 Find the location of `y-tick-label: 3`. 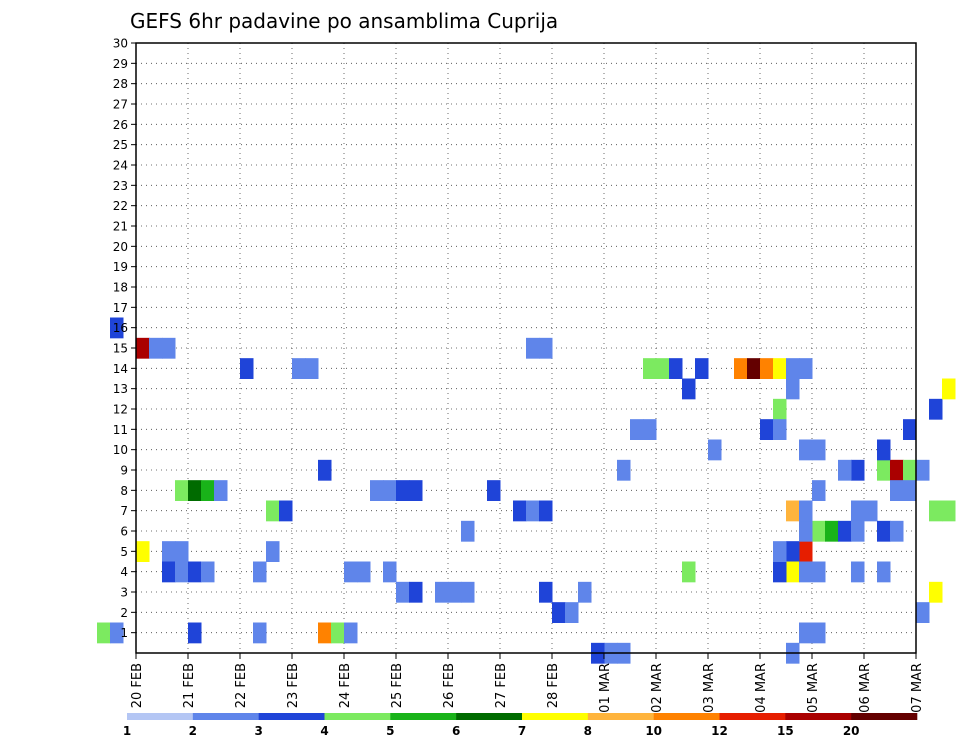

y-tick-label: 3 is located at coordinates (124, 593).